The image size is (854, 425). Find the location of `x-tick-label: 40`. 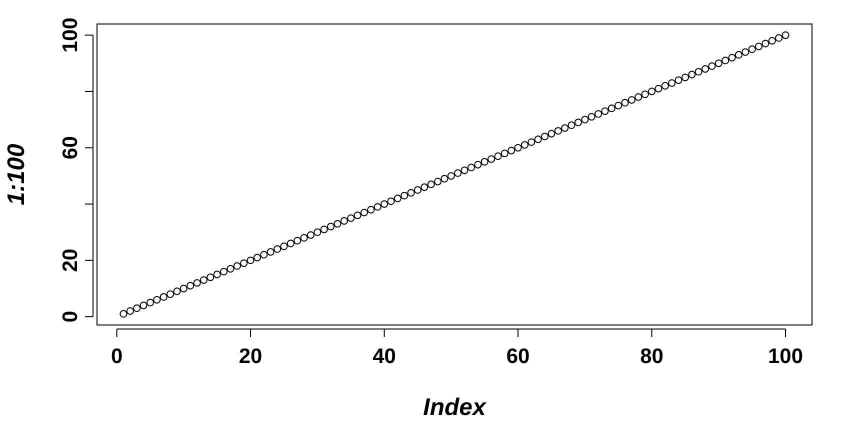

x-tick-label: 40 is located at coordinates (384, 356).